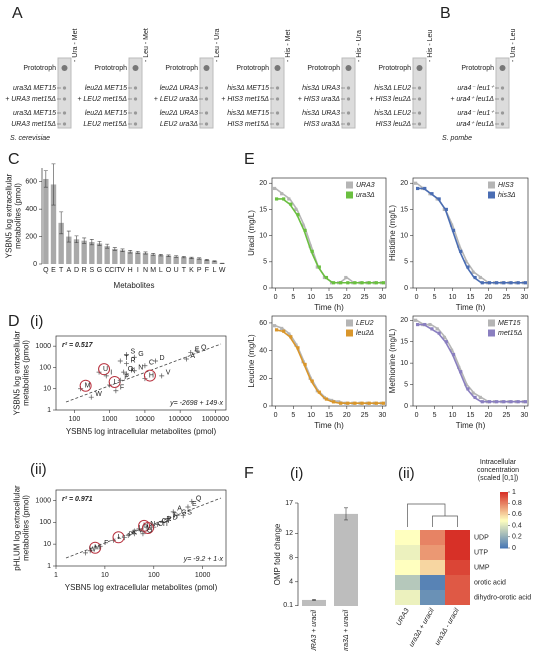 The image size is (538, 651). Describe the element at coordinates (265, 262) in the screenshot. I see `y-tick-label: 5` at that location.